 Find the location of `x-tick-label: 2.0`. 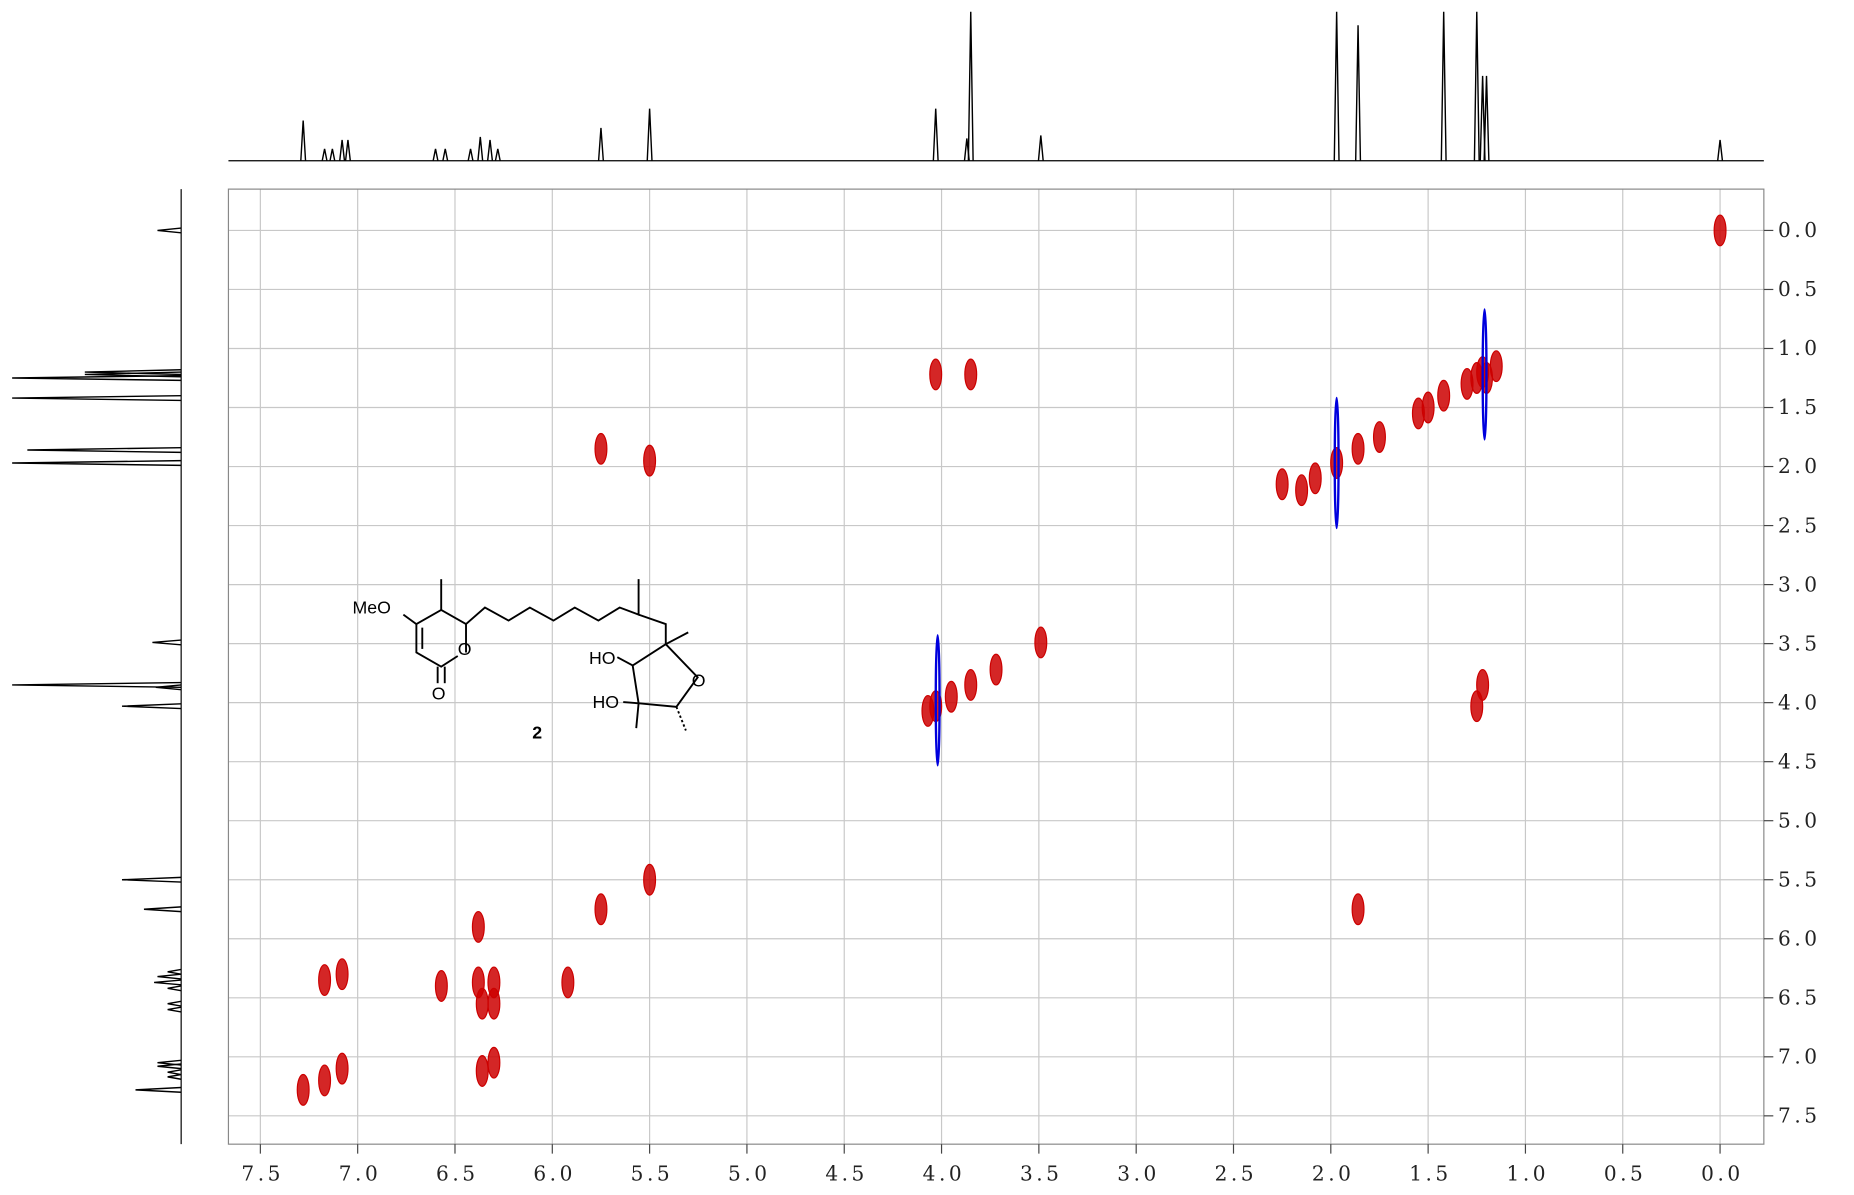

x-tick-label: 2.0 is located at coordinates (1333, 1173).